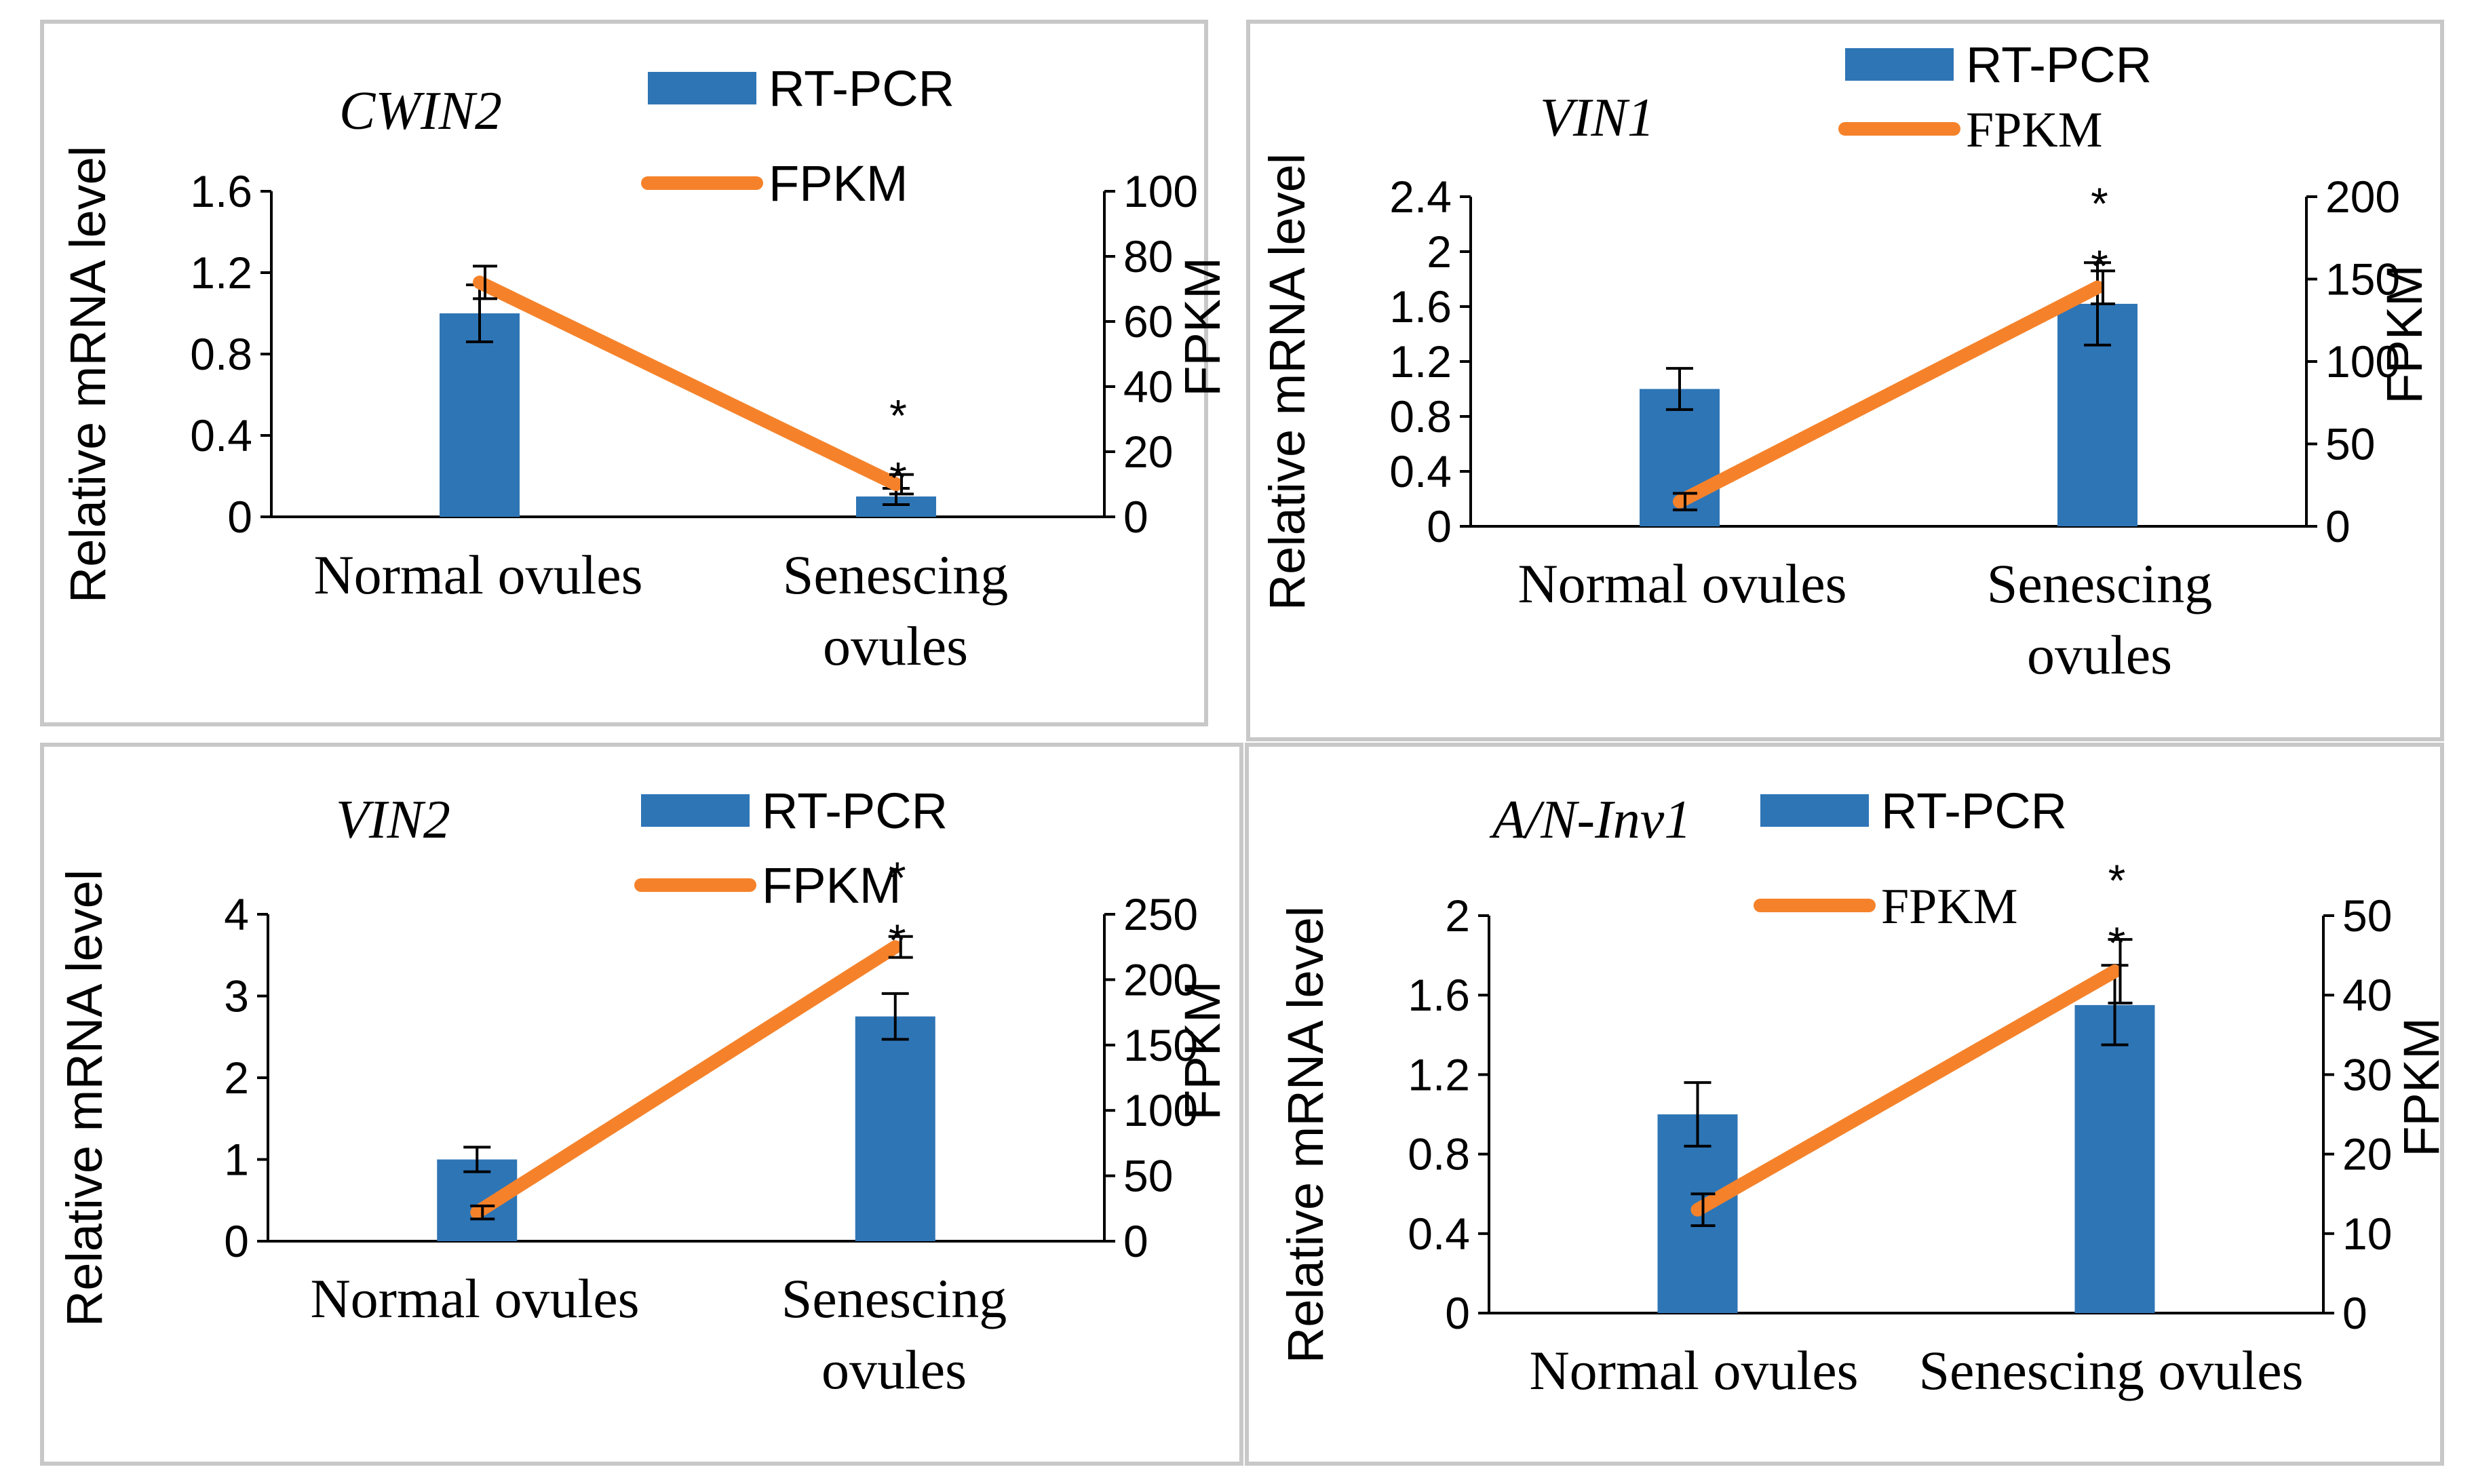  Describe the element at coordinates (393, 820) in the screenshot. I see `chart-title: VIN2` at that location.